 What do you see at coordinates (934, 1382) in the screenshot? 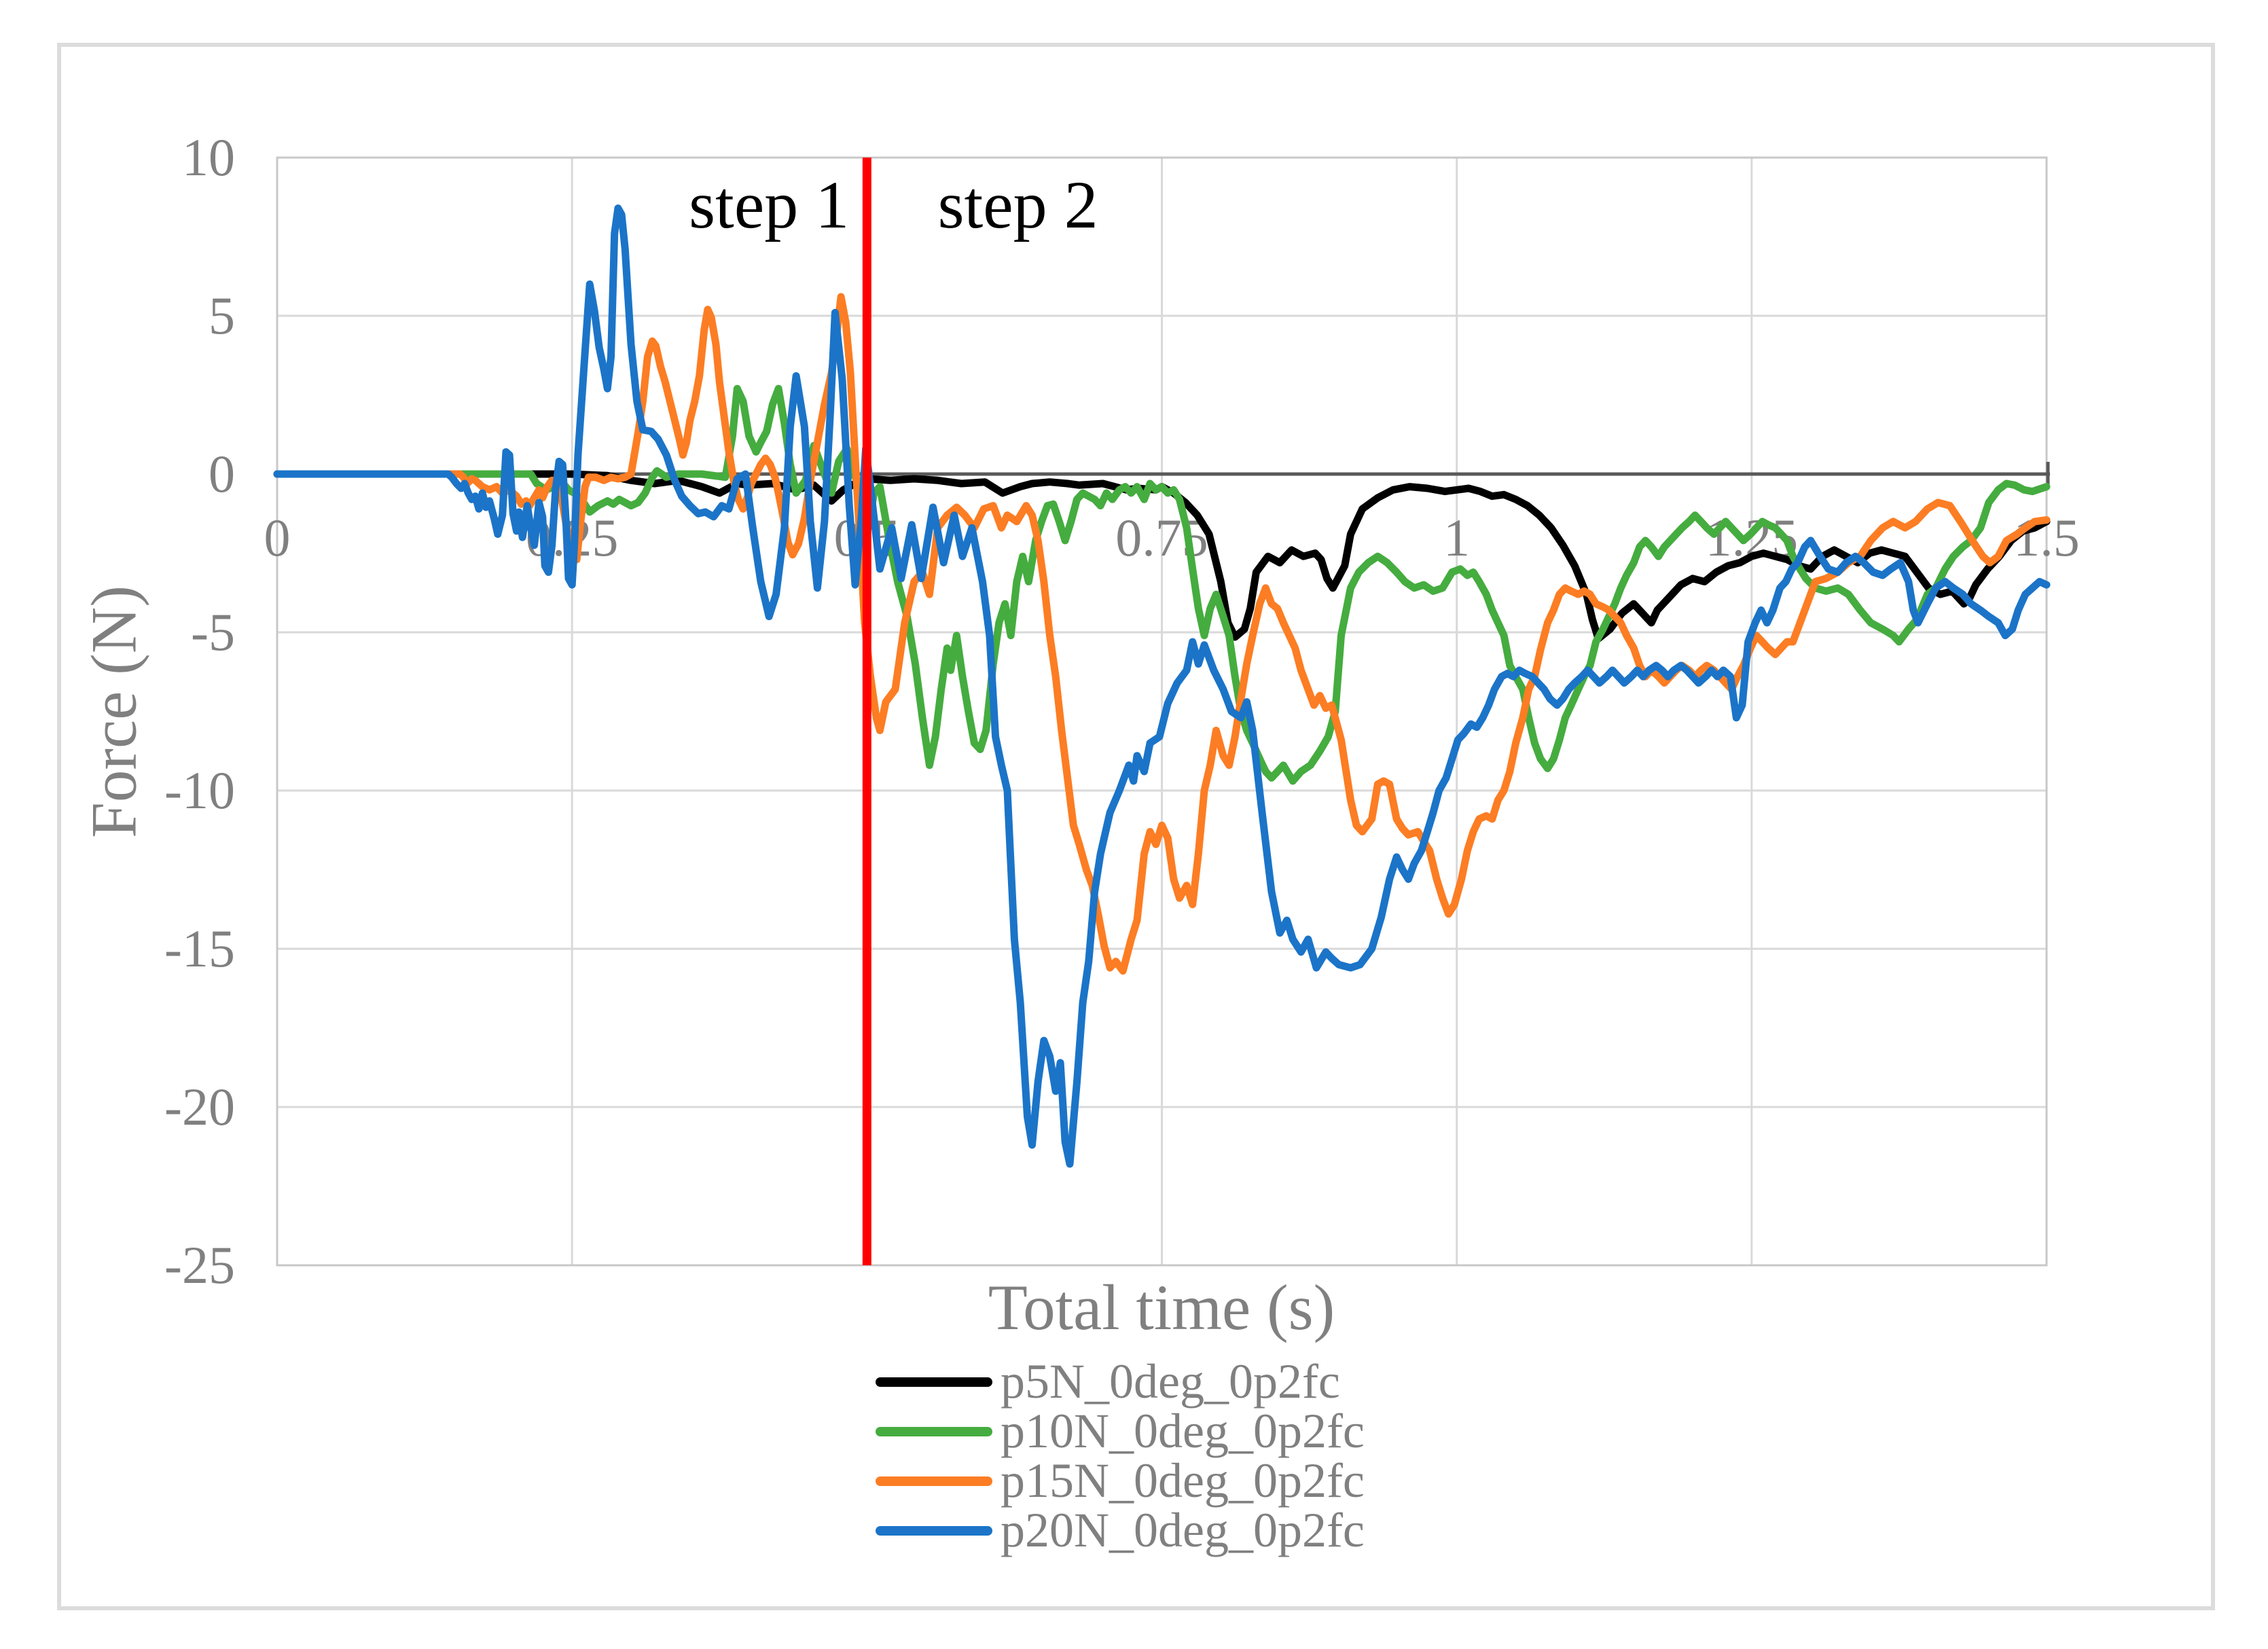
I see `legend-line-black` at bounding box center [934, 1382].